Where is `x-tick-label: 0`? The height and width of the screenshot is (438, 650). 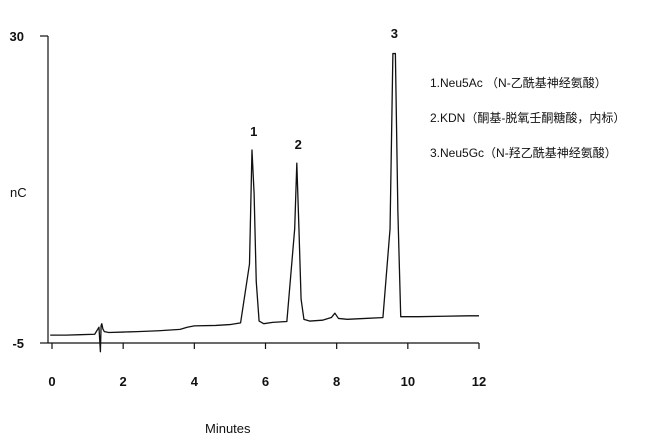 x-tick-label: 0 is located at coordinates (51, 381).